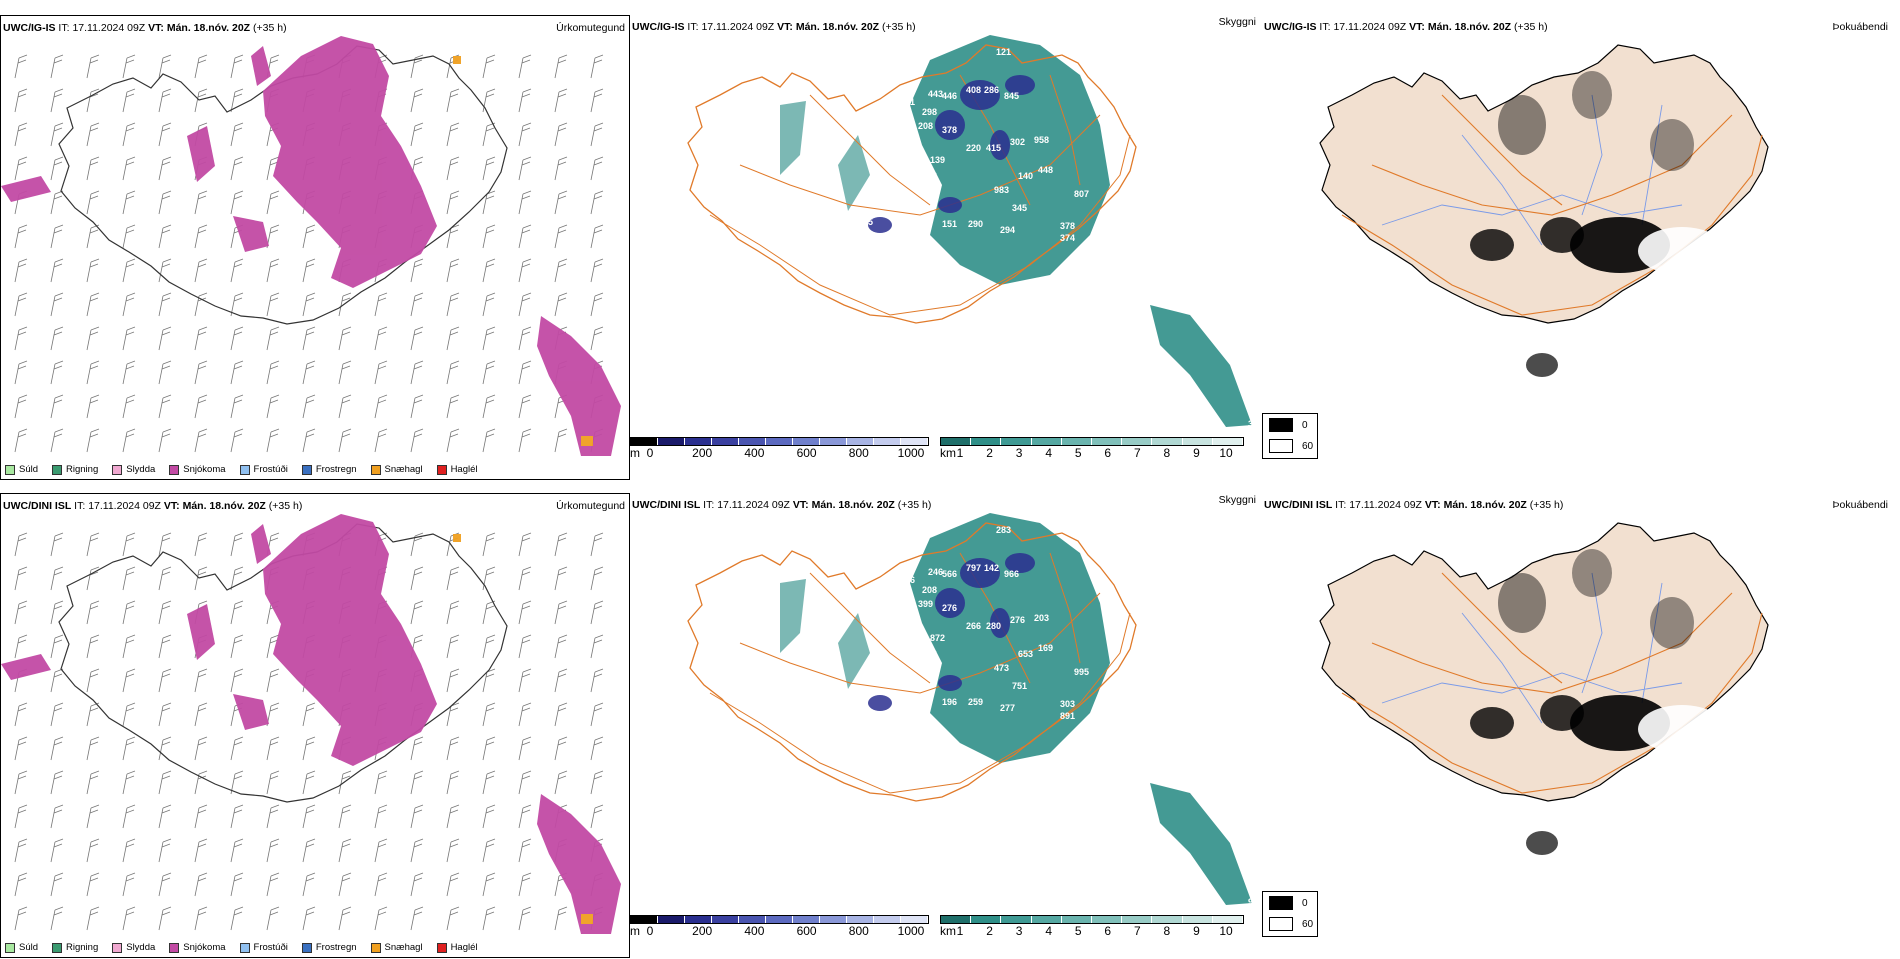  I want to click on elevation-label: 280, so click(993, 626).